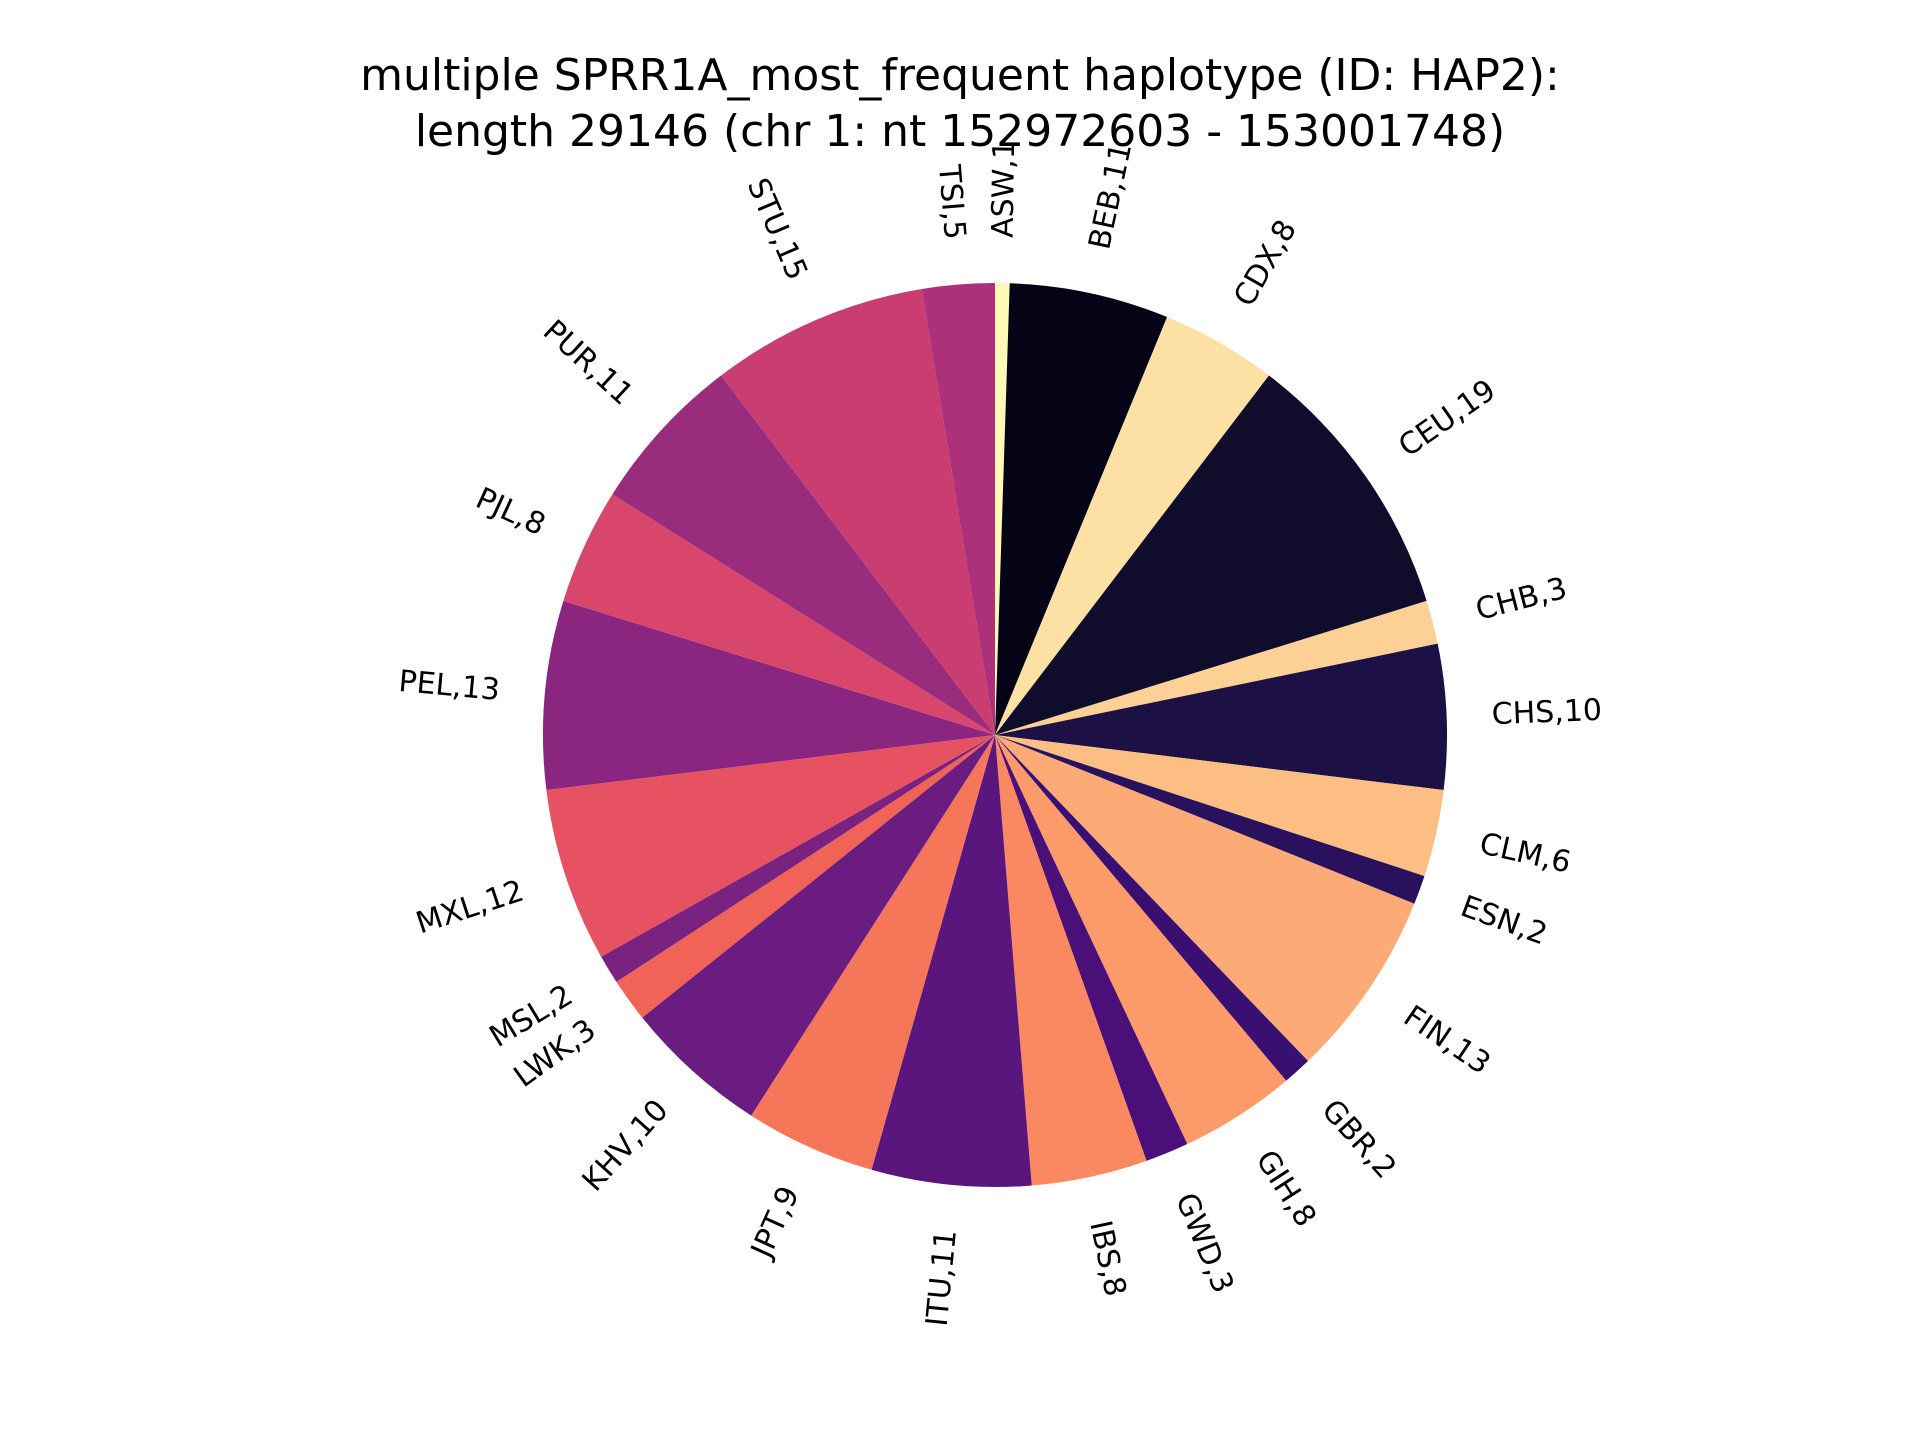 The height and width of the screenshot is (1440, 1920). Describe the element at coordinates (1002, 509) in the screenshot. I see `pie-slice-asw` at that location.